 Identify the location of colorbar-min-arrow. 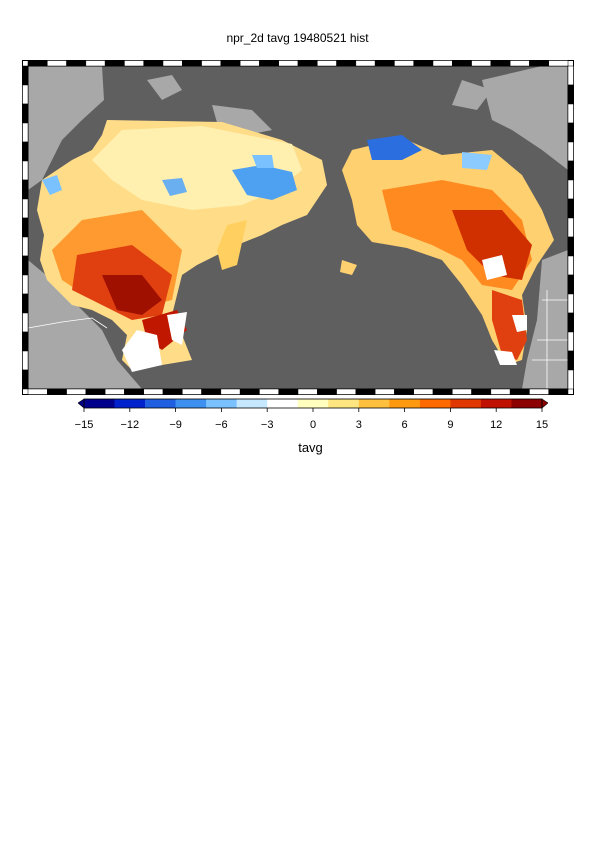
(81, 403).